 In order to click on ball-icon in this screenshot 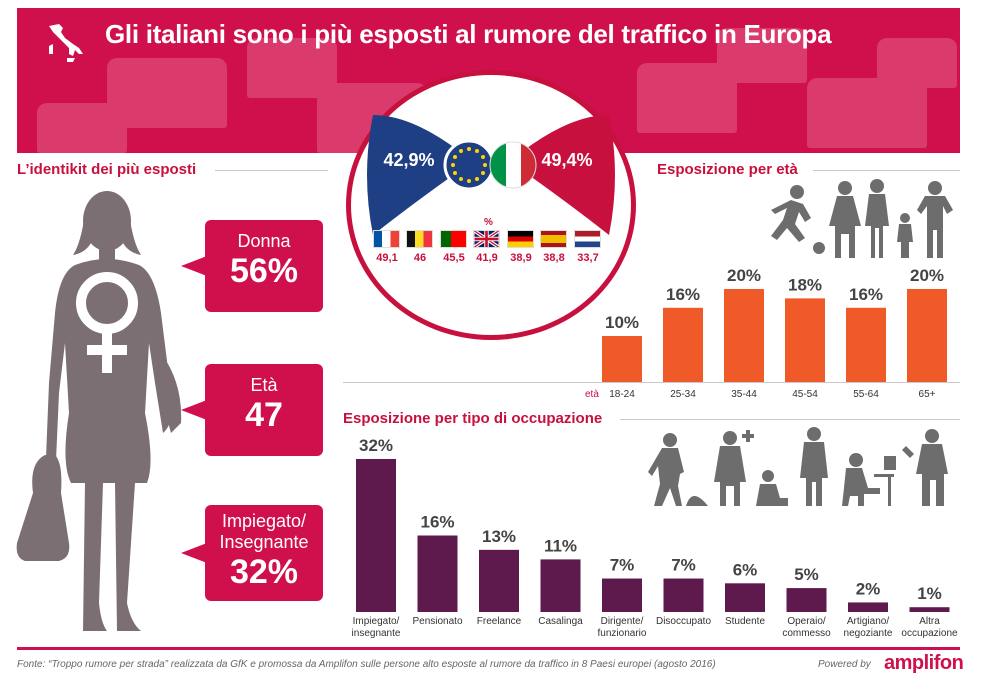, I will do `click(819, 248)`.